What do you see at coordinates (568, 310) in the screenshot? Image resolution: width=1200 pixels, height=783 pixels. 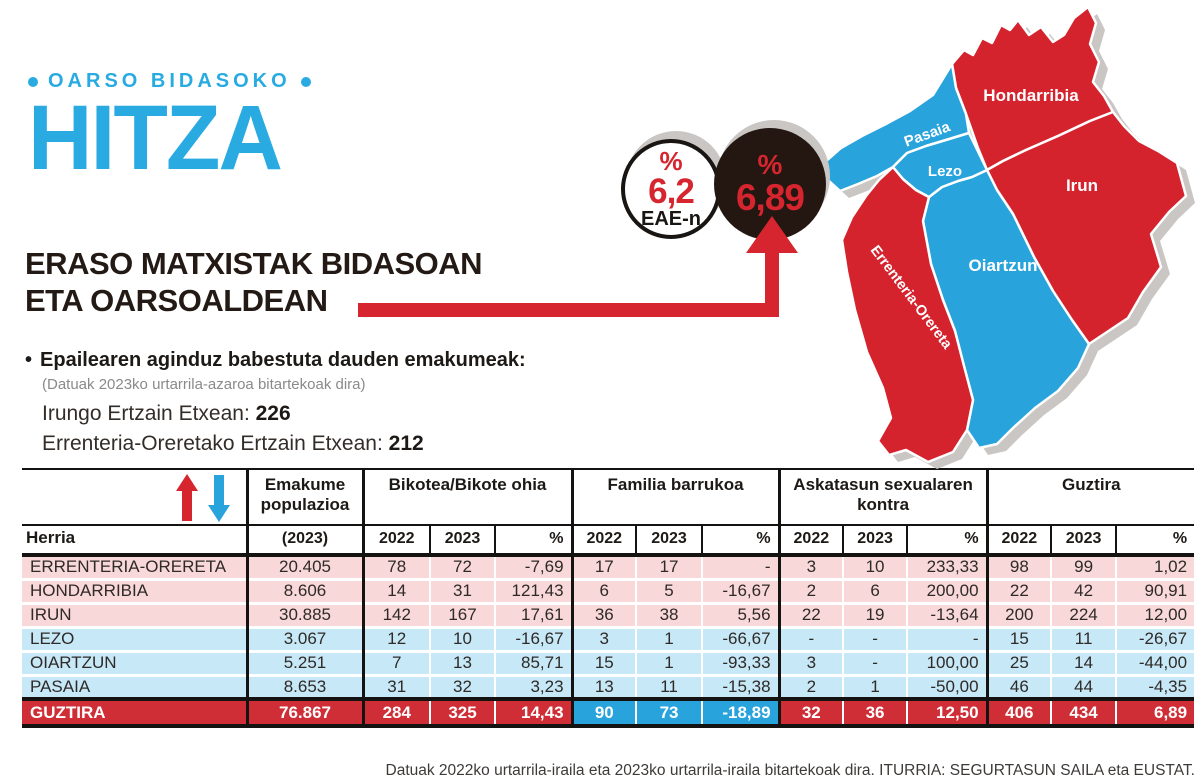 I see `pointer-line-horizontal` at bounding box center [568, 310].